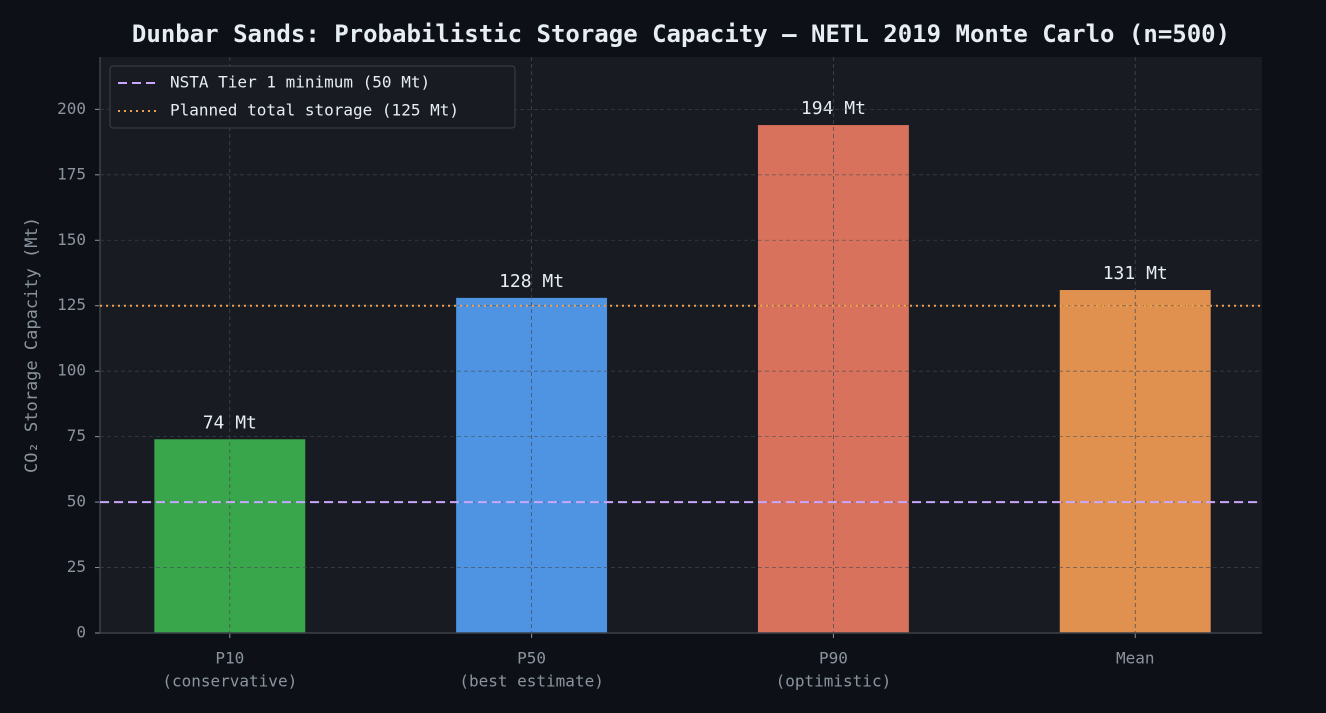 The image size is (1326, 713). What do you see at coordinates (229, 658) in the screenshot?
I see `x-tick-label: P10` at bounding box center [229, 658].